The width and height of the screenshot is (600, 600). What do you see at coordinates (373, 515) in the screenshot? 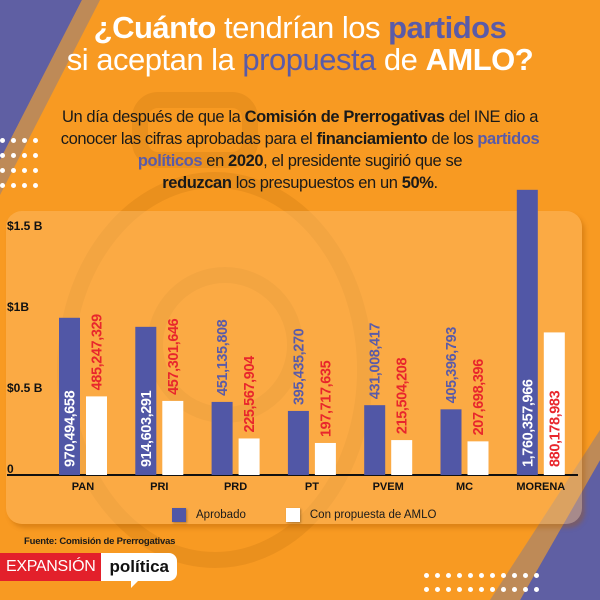
I see `legend-label-propuesta: Con propuesta de AMLO` at bounding box center [373, 515].